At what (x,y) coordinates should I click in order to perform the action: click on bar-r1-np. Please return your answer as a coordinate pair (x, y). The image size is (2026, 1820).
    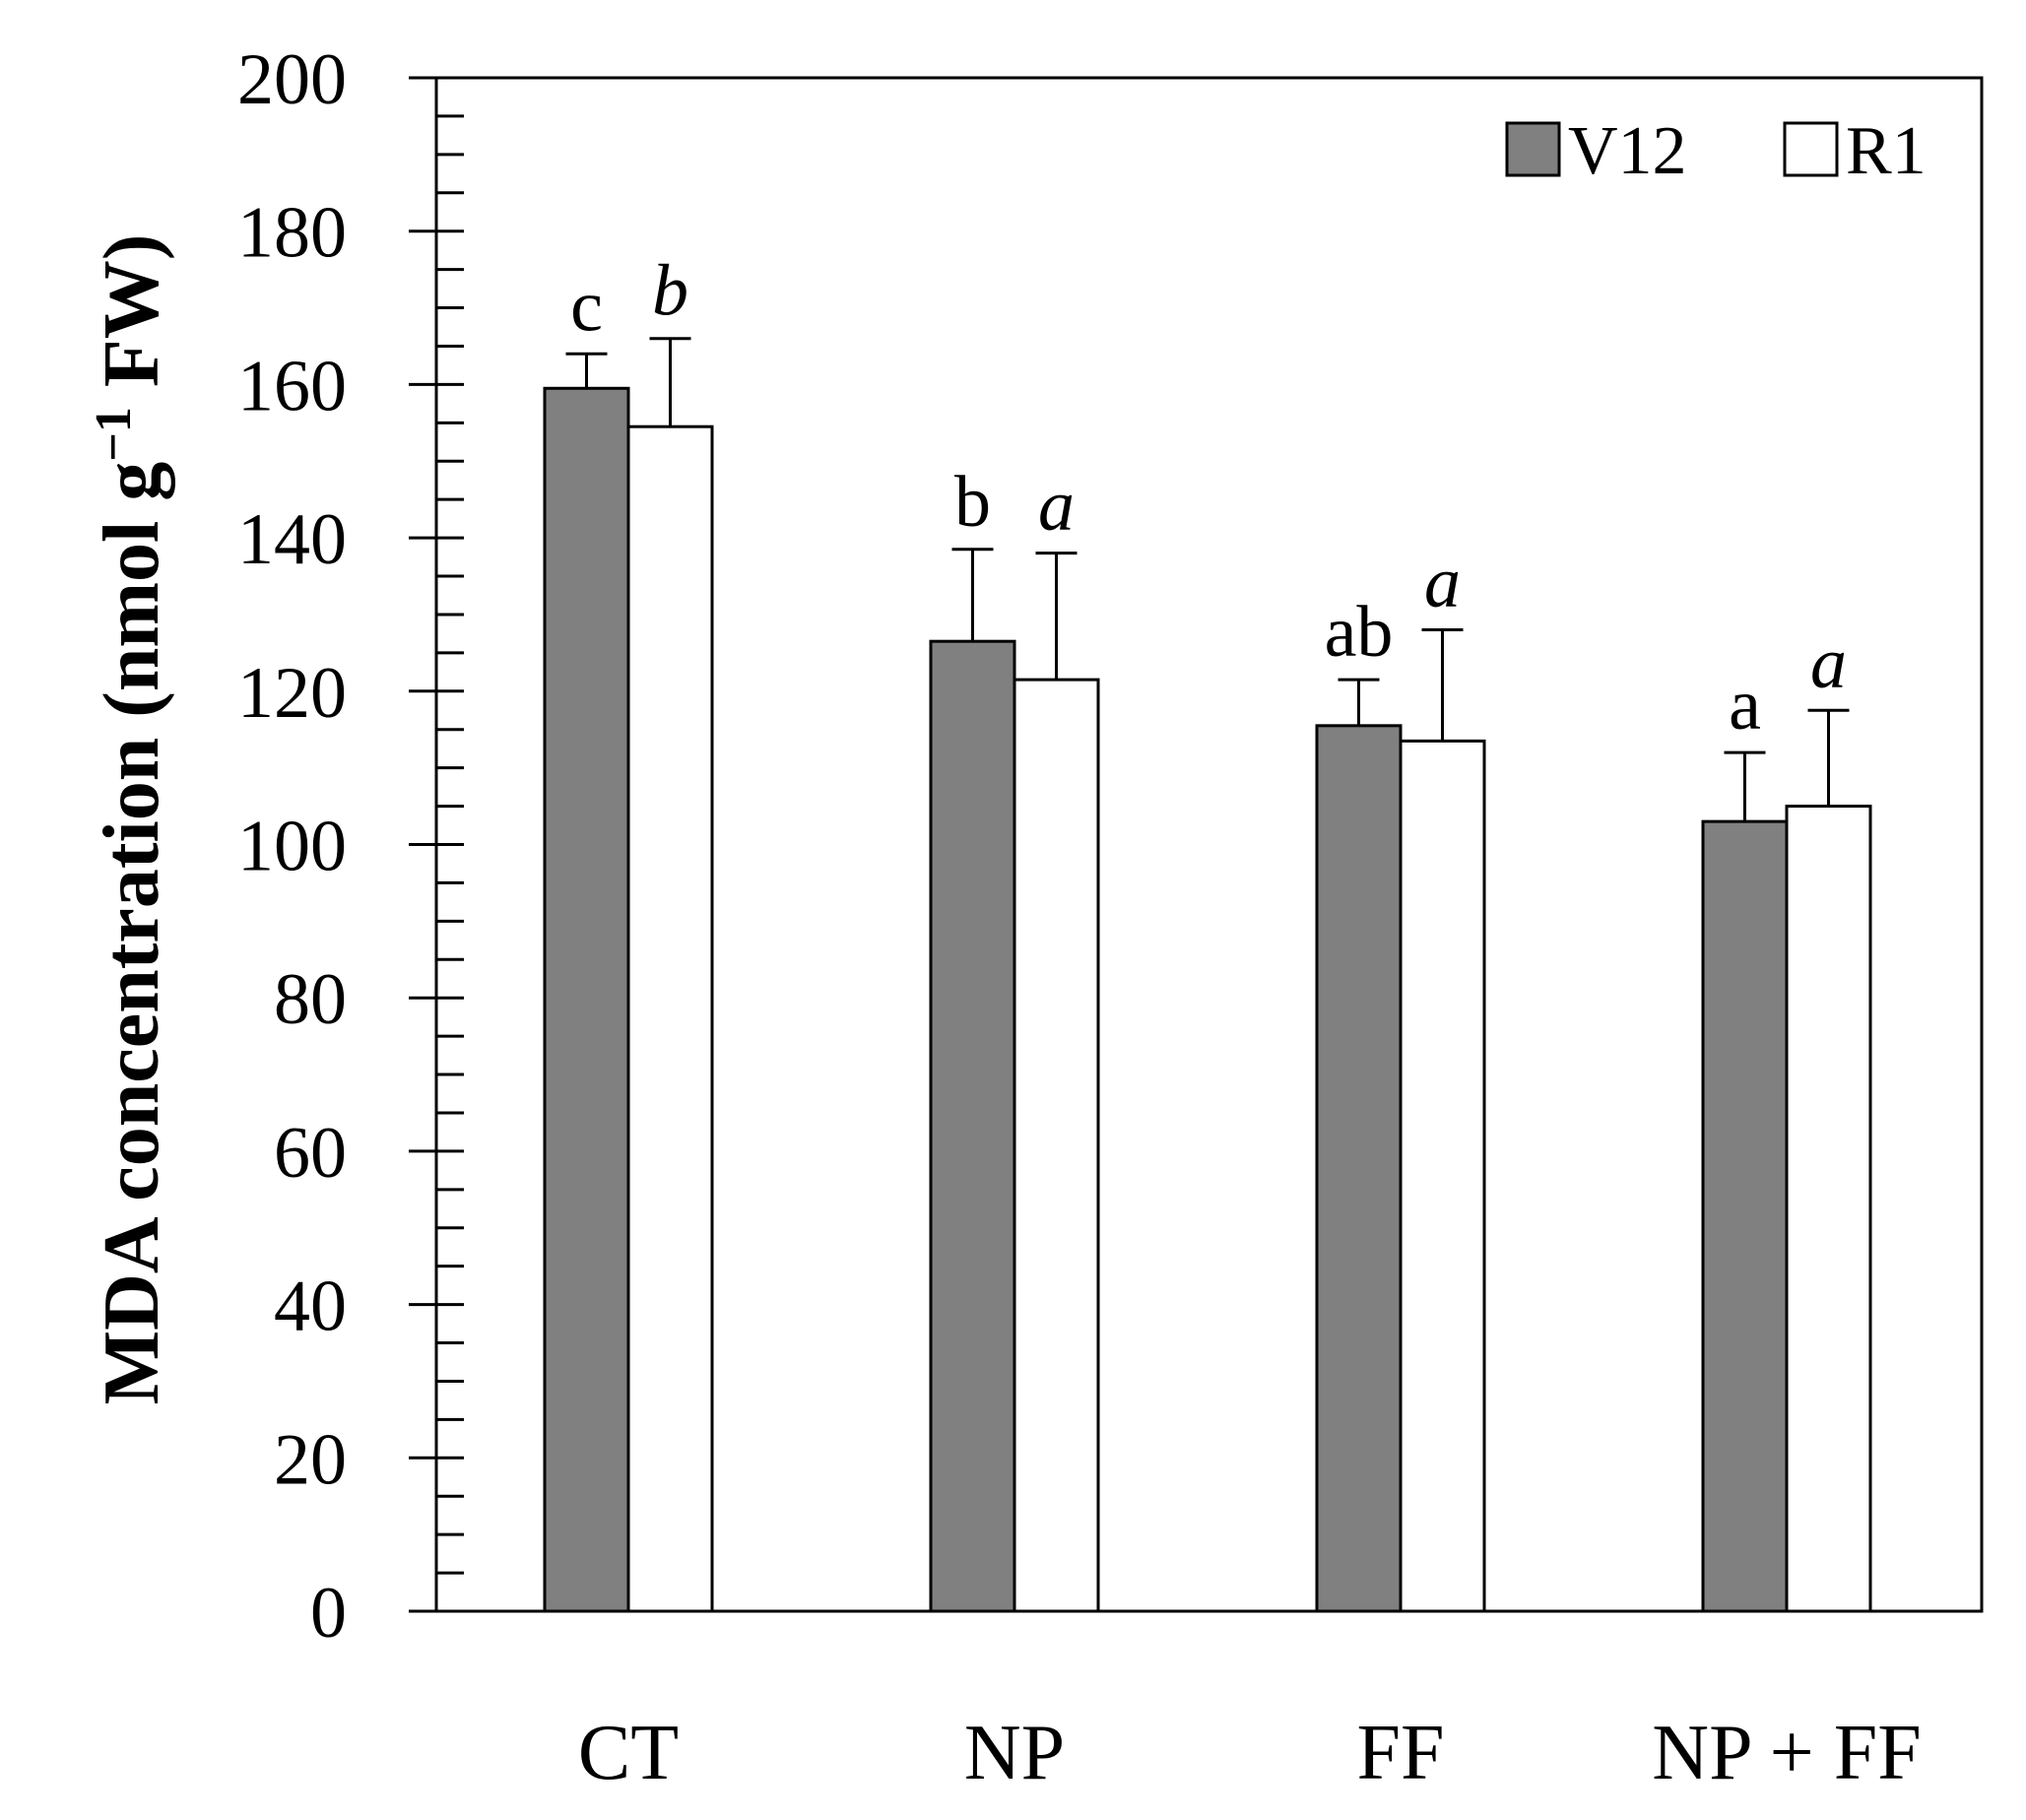
    Looking at the image, I should click on (1056, 1145).